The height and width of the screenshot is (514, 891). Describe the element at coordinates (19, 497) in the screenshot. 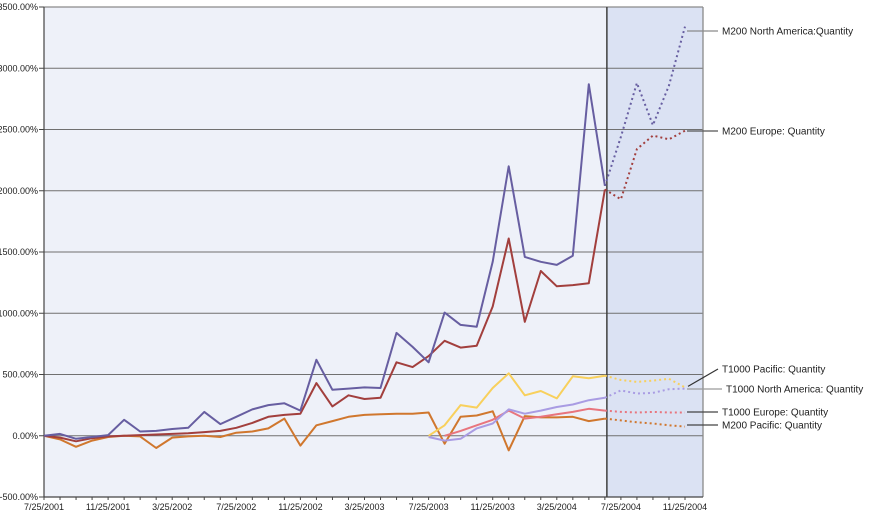

I see `y-axis-label: -500.00%` at that location.